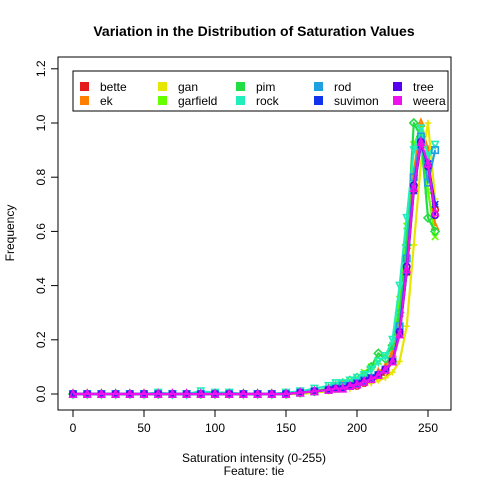 This screenshot has width=480, height=480. What do you see at coordinates (144, 428) in the screenshot?
I see `x-tick-label: 50` at bounding box center [144, 428].